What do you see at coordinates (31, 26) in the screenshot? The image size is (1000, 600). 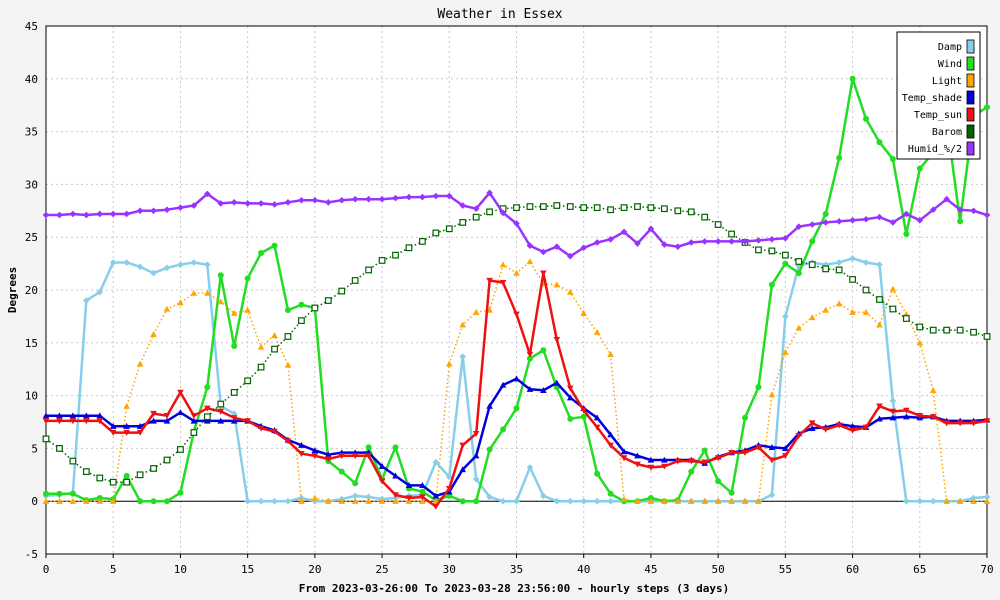 I see `y-tick-label: 45` at bounding box center [31, 26].